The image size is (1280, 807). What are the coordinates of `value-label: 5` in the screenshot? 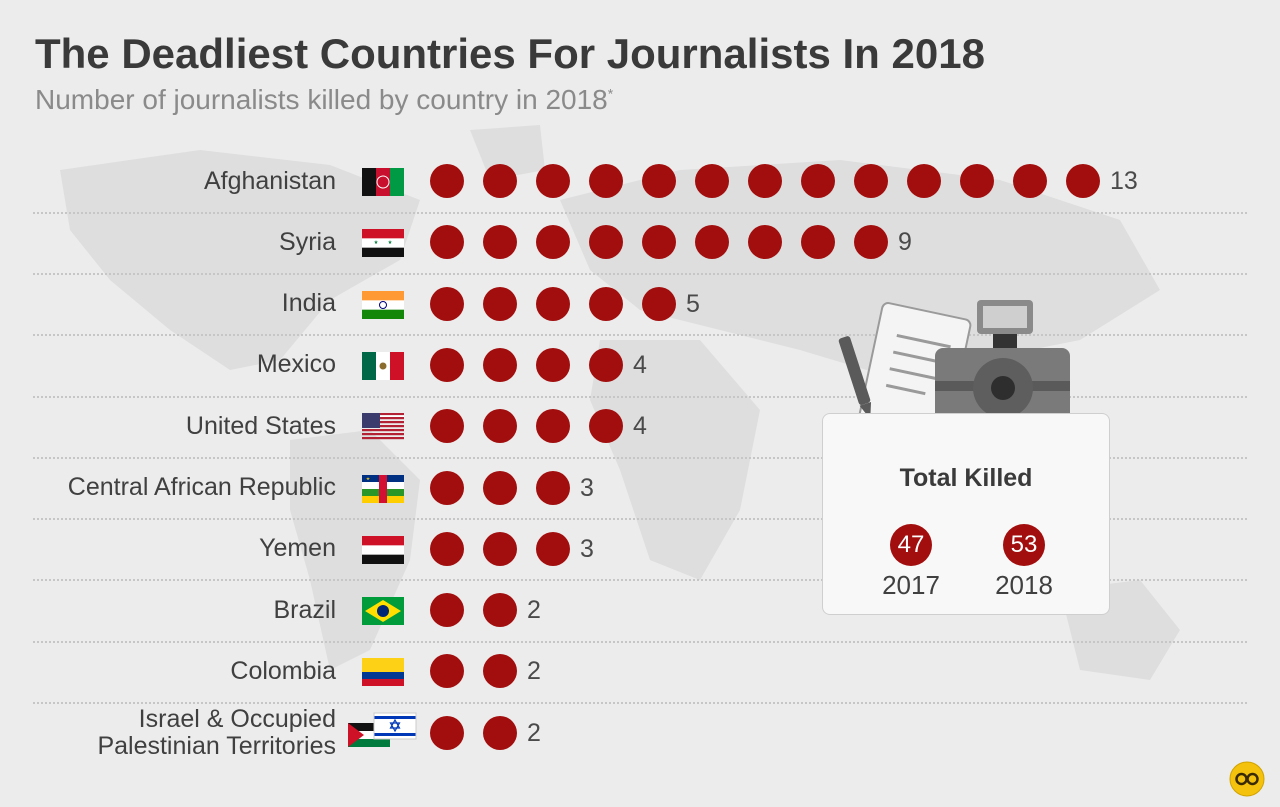 It's located at (693, 303).